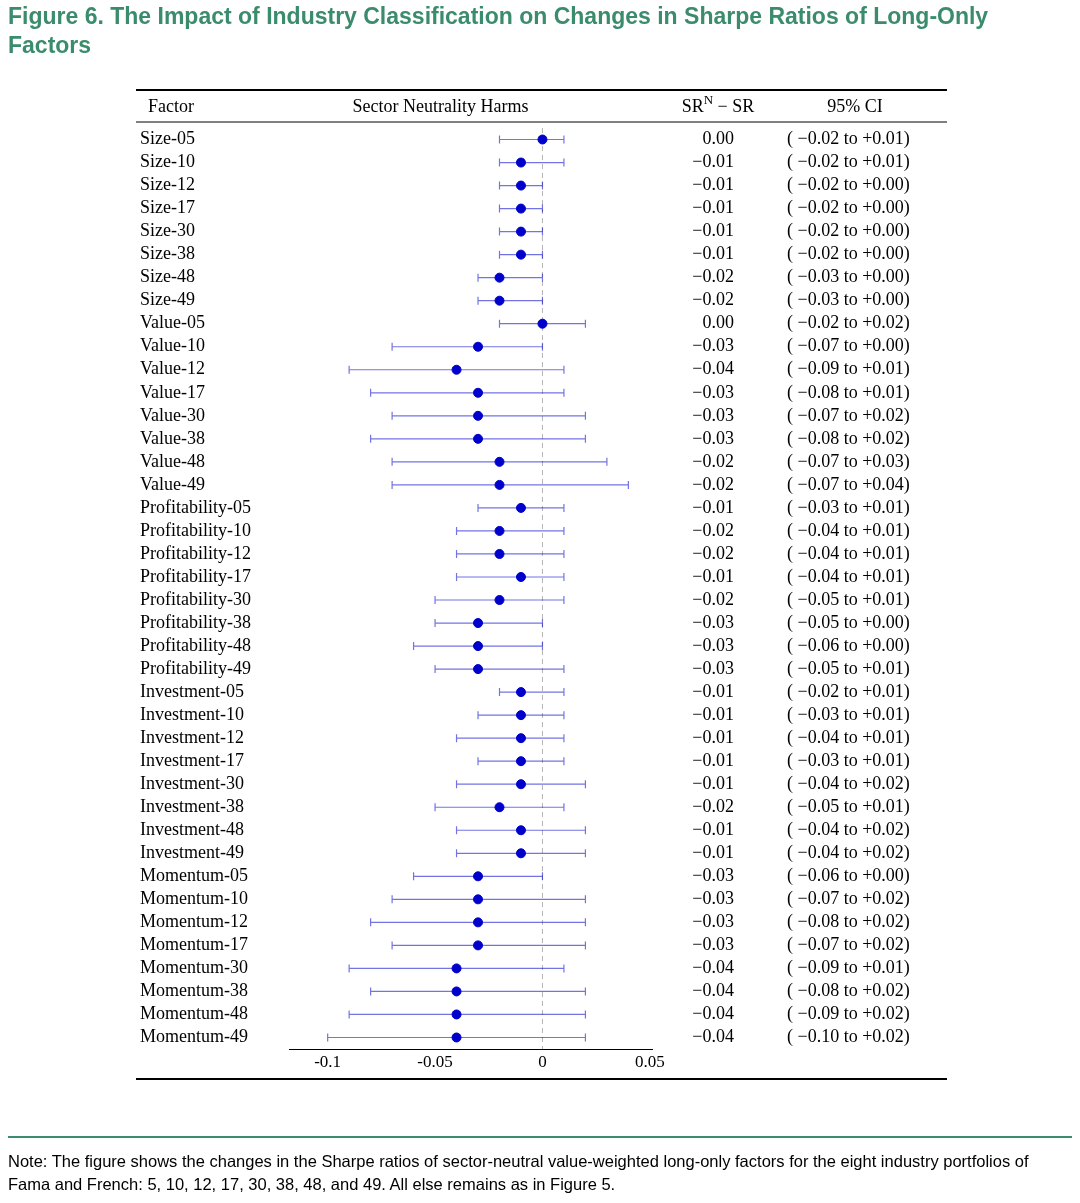 The width and height of the screenshot is (1080, 1203). What do you see at coordinates (167, 138) in the screenshot?
I see `y-tick-label: Size-05` at bounding box center [167, 138].